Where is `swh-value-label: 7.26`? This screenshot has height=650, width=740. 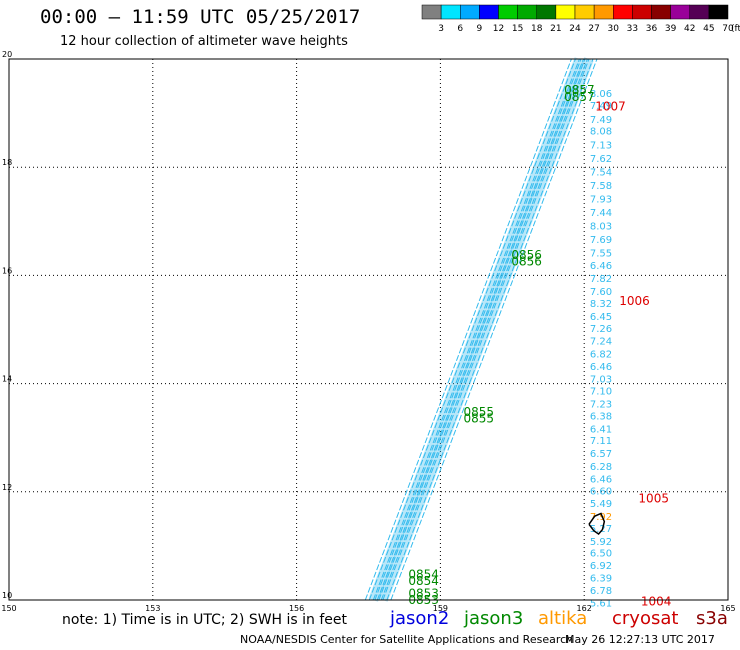 swh-value-label: 7.26 is located at coordinates (601, 329).